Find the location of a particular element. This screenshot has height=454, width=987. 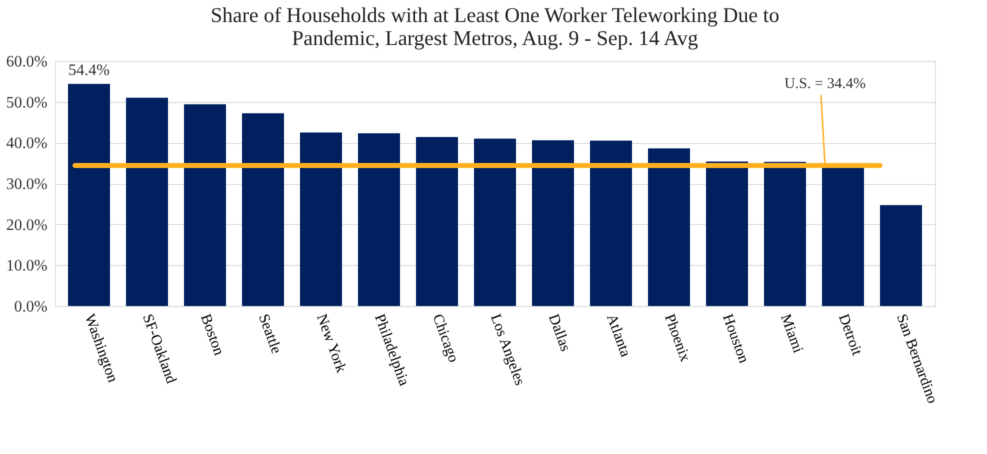

x-tick-label: Los Angeles is located at coordinates (507, 350).